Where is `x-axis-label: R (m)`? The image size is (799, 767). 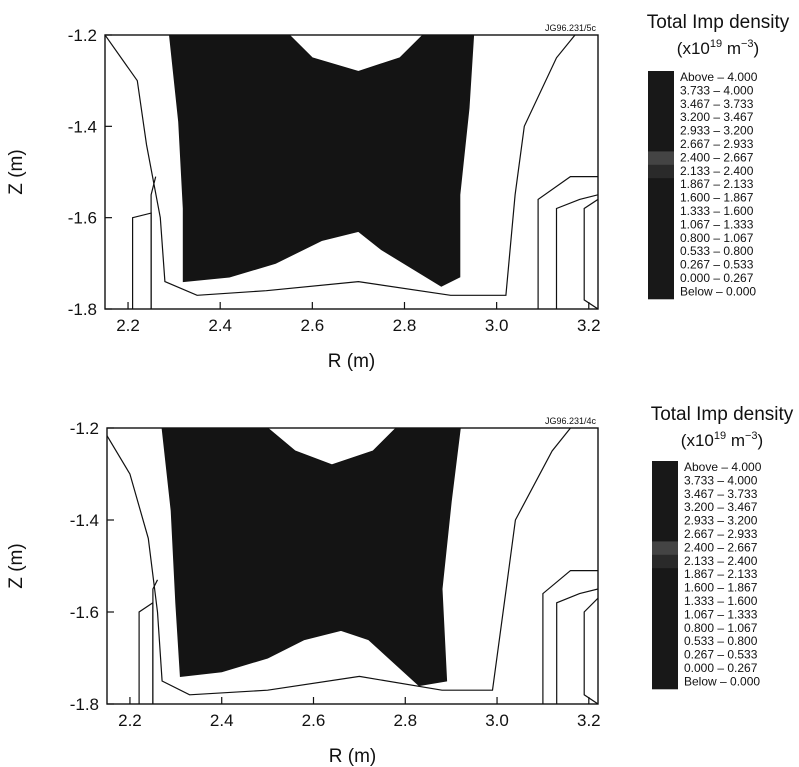 x-axis-label: R (m) is located at coordinates (351, 361).